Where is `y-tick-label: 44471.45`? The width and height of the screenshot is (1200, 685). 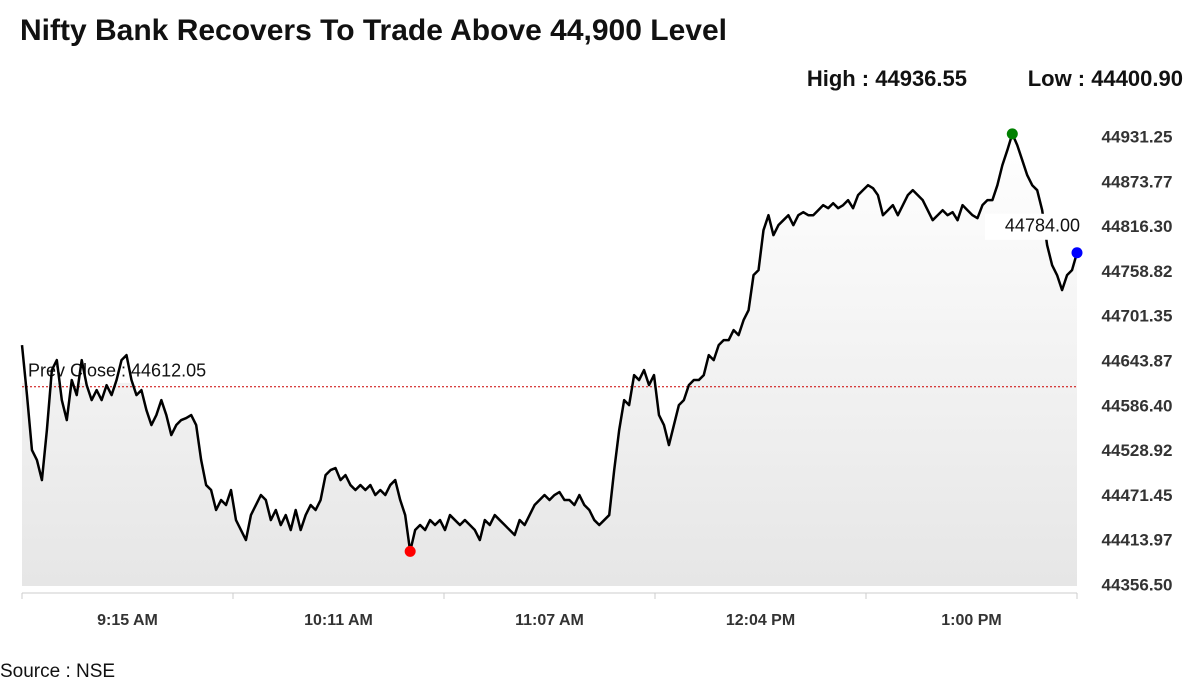 y-tick-label: 44471.45 is located at coordinates (1137, 495).